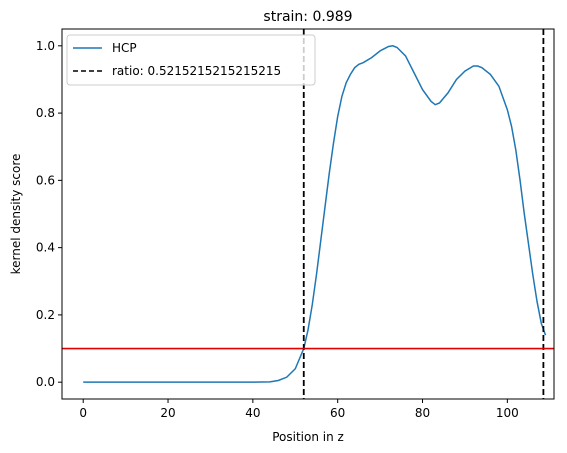 This screenshot has height=453, width=567. I want to click on legend-label-ratio: ratio: 0.5215215215215215, so click(196, 71).